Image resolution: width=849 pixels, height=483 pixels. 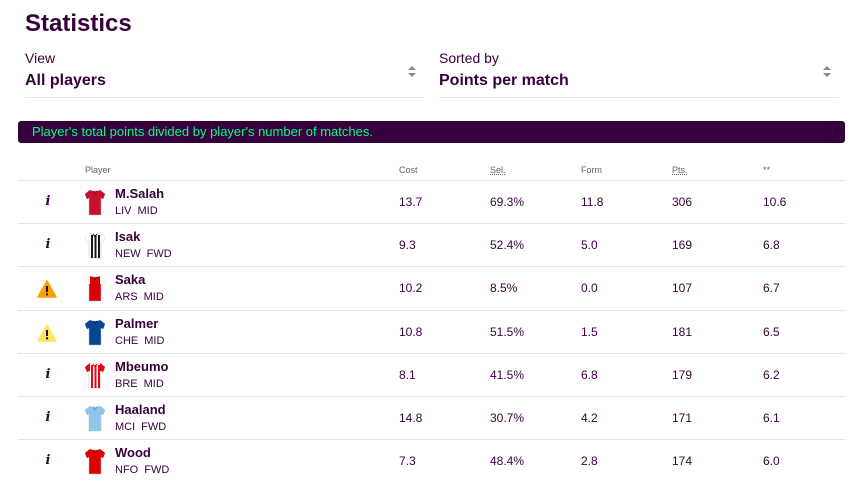 I want to click on table-row: i Haaland MCI FWD 14.8 30.7% 4.2 171 6.1, so click(x=431, y=419).